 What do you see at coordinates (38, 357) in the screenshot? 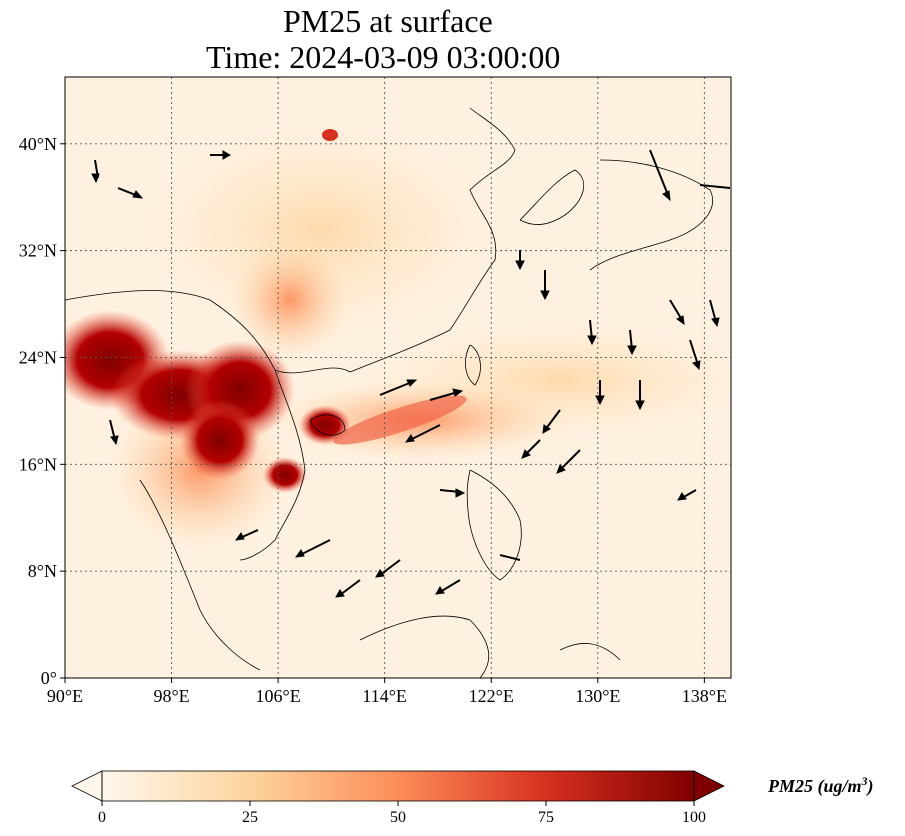
I see `y-tick-label: 24°N` at bounding box center [38, 357].